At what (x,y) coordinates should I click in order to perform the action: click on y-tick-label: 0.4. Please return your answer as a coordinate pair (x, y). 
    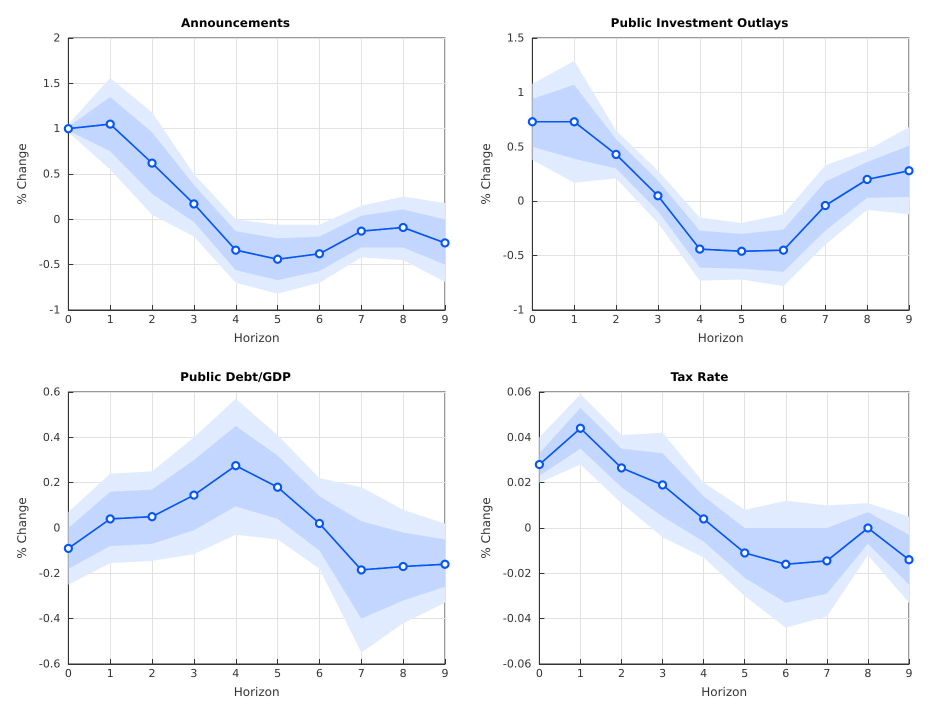
    Looking at the image, I should click on (51, 437).